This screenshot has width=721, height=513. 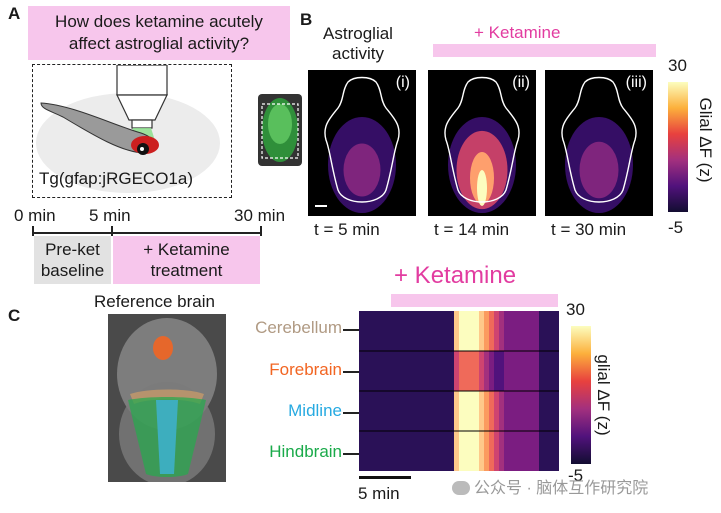 What do you see at coordinates (482, 143) in the screenshot?
I see `brain-activity-panel: (ii)` at bounding box center [482, 143].